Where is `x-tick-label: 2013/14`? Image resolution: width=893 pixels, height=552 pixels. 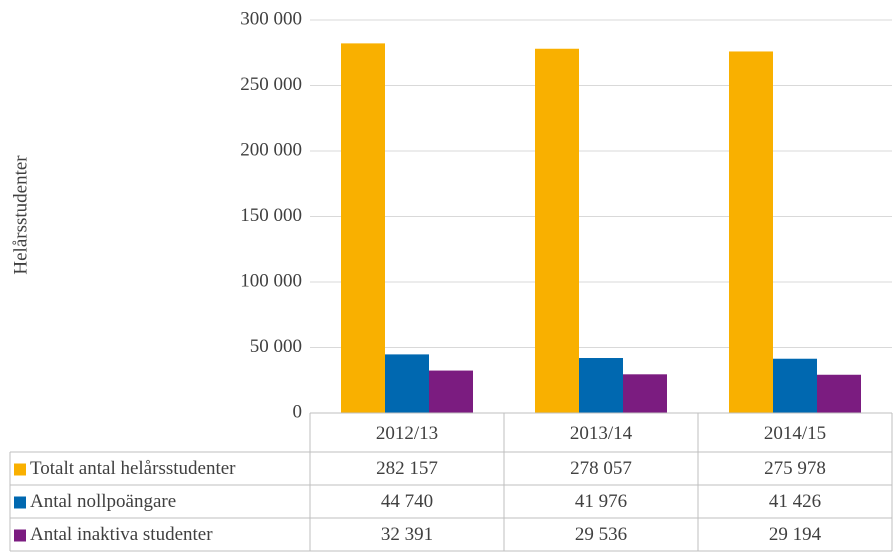
x-tick-label: 2013/14 is located at coordinates (601, 433).